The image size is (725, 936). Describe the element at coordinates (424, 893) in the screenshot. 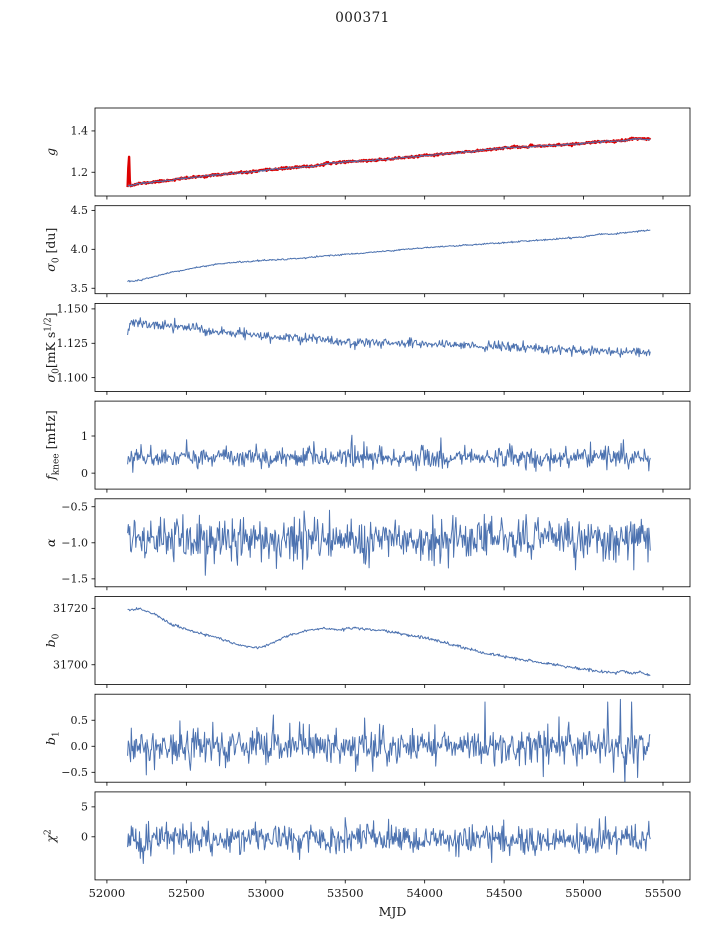

I see `x-tick-label: 54000` at that location.